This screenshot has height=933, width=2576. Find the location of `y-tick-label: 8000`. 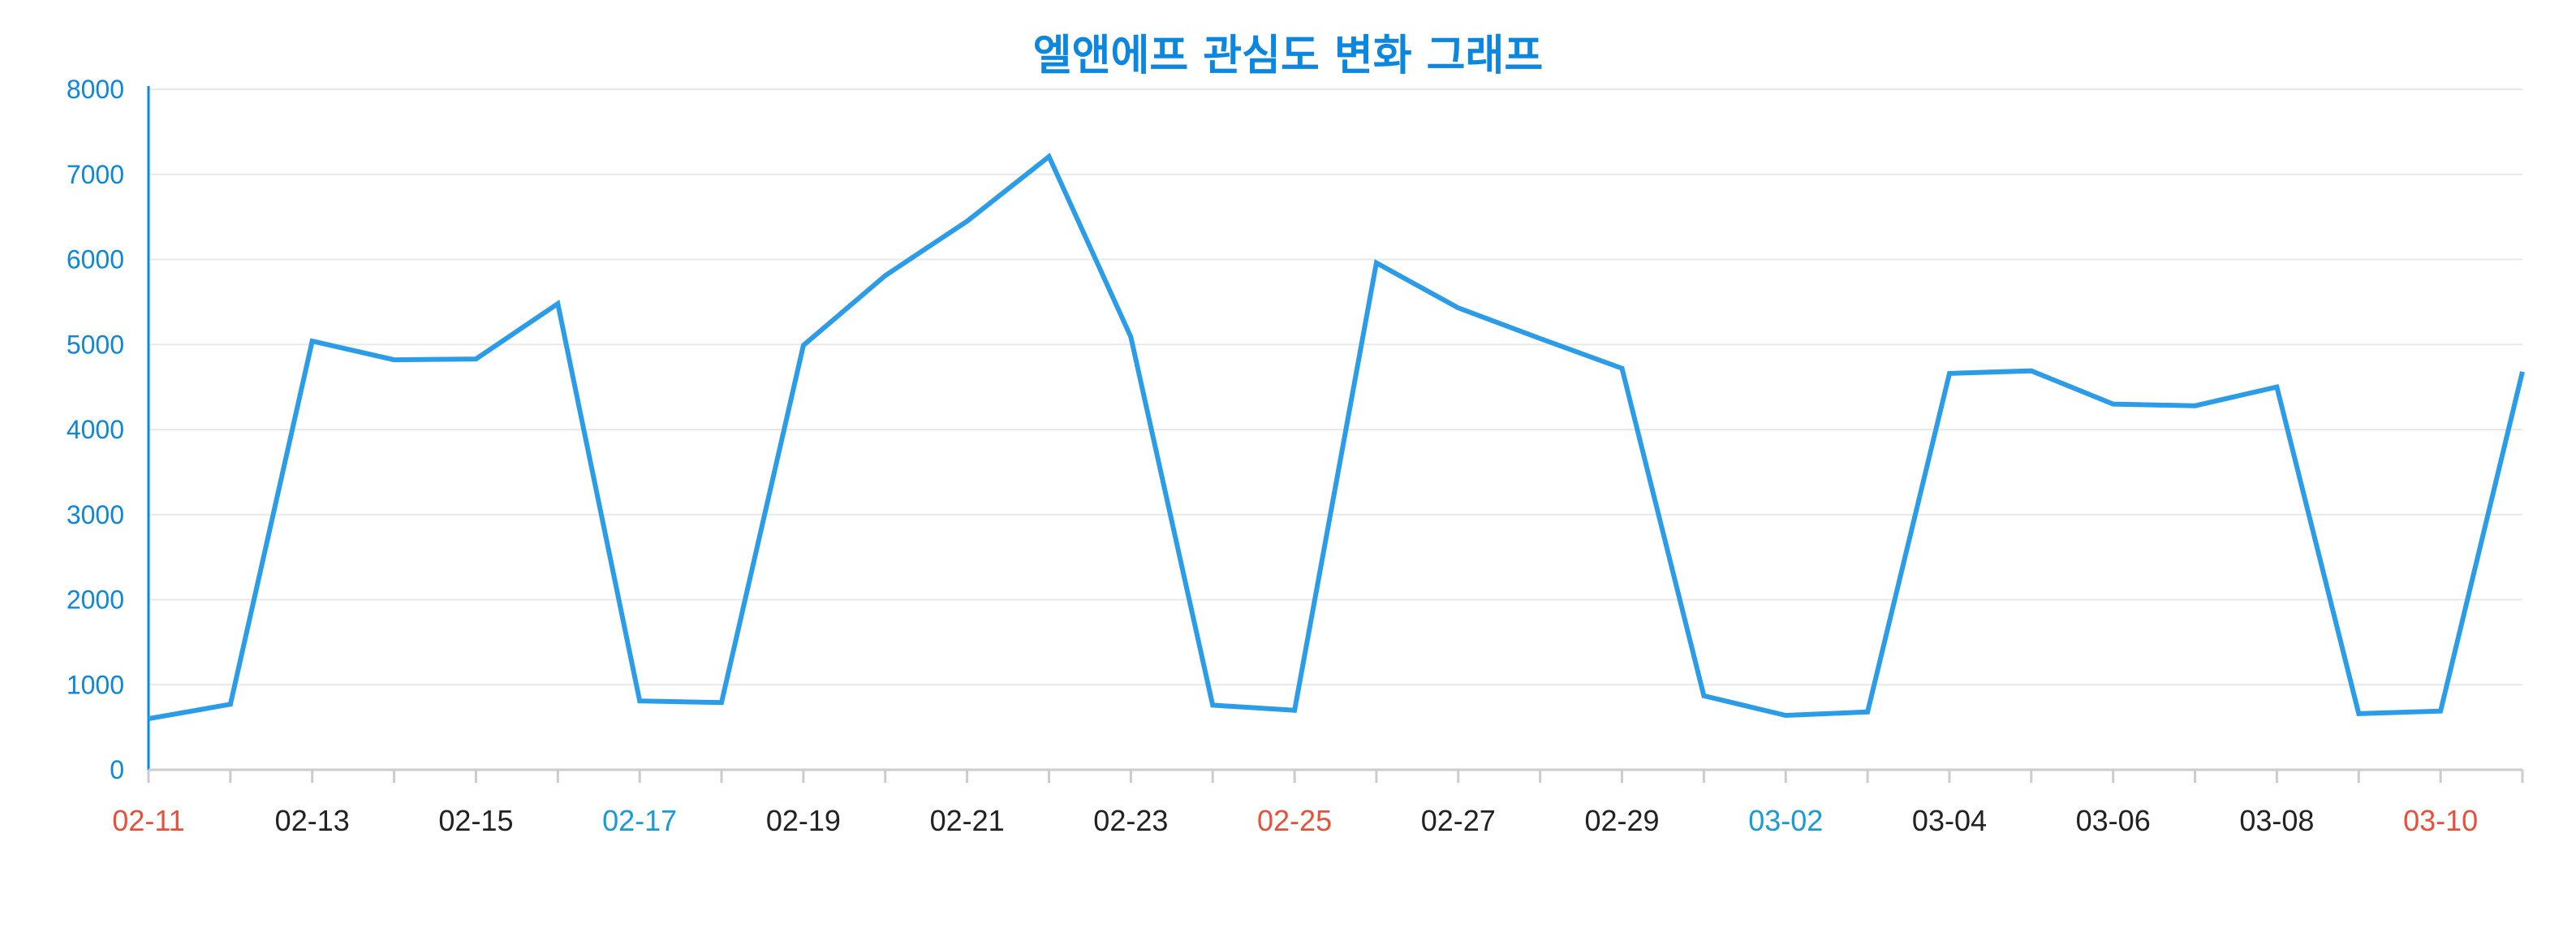

y-tick-label: 8000 is located at coordinates (96, 89).